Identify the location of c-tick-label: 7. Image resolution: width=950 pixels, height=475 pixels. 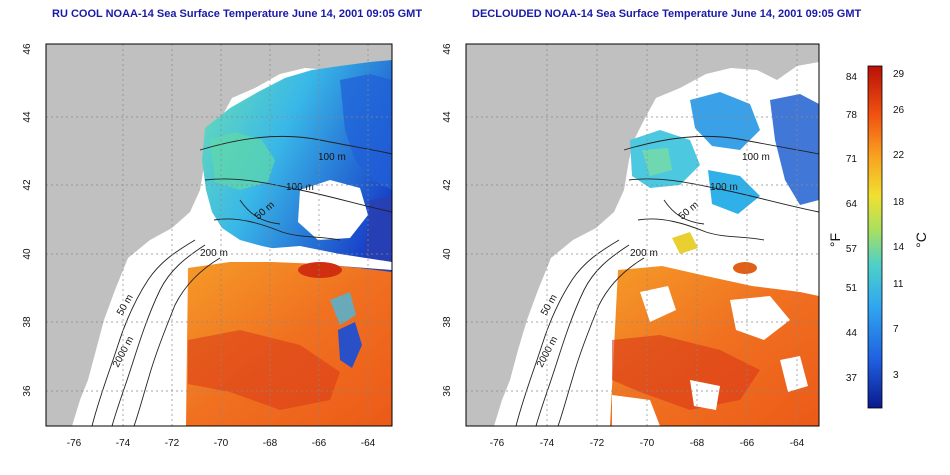
(896, 329).